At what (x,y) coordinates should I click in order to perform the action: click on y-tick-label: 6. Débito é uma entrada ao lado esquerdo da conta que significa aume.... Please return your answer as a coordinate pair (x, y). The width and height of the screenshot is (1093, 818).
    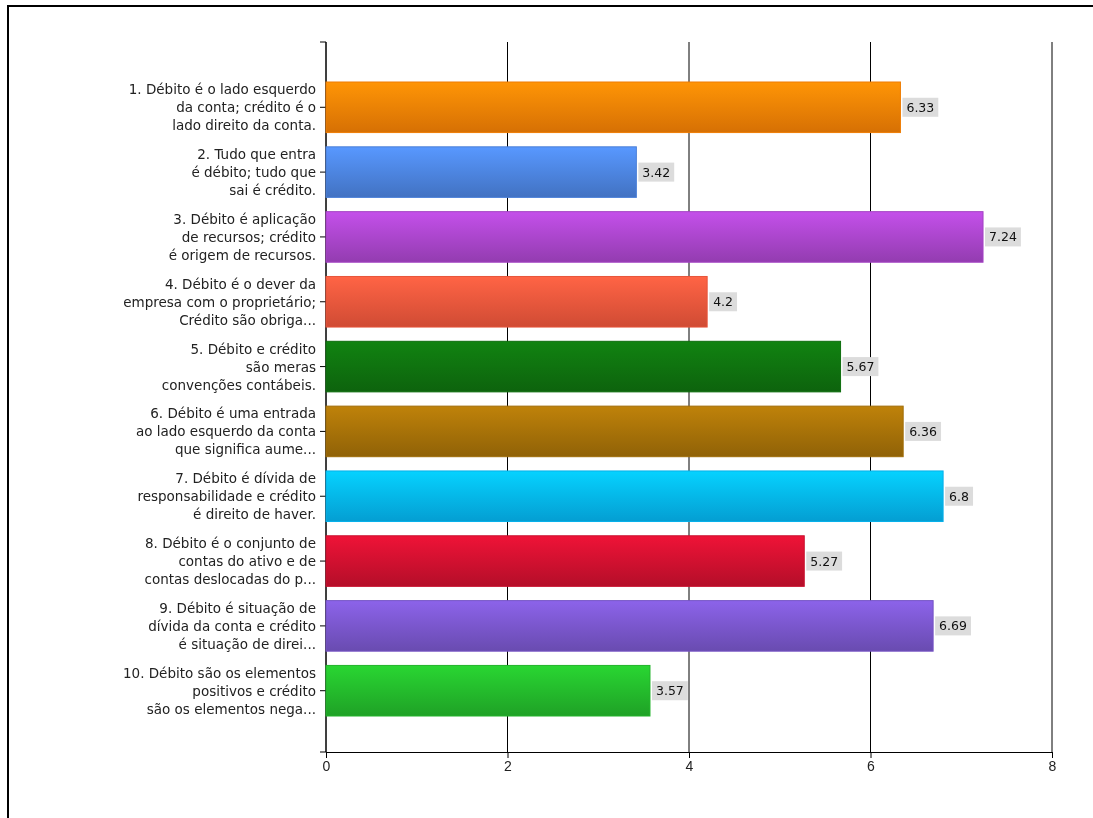
    Looking at the image, I should click on (225, 431).